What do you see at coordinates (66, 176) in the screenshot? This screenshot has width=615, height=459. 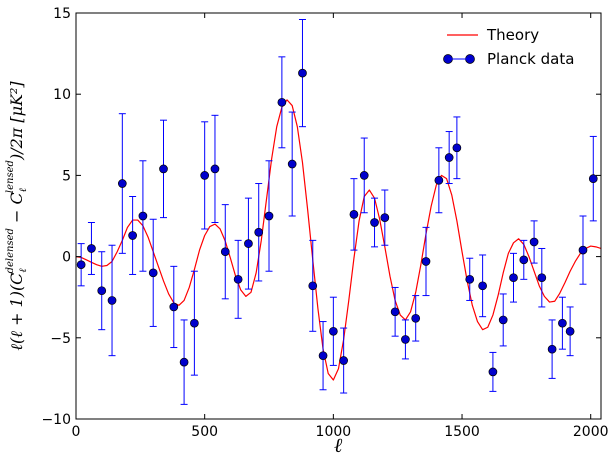 I see `y-tick-label: 5` at bounding box center [66, 176].